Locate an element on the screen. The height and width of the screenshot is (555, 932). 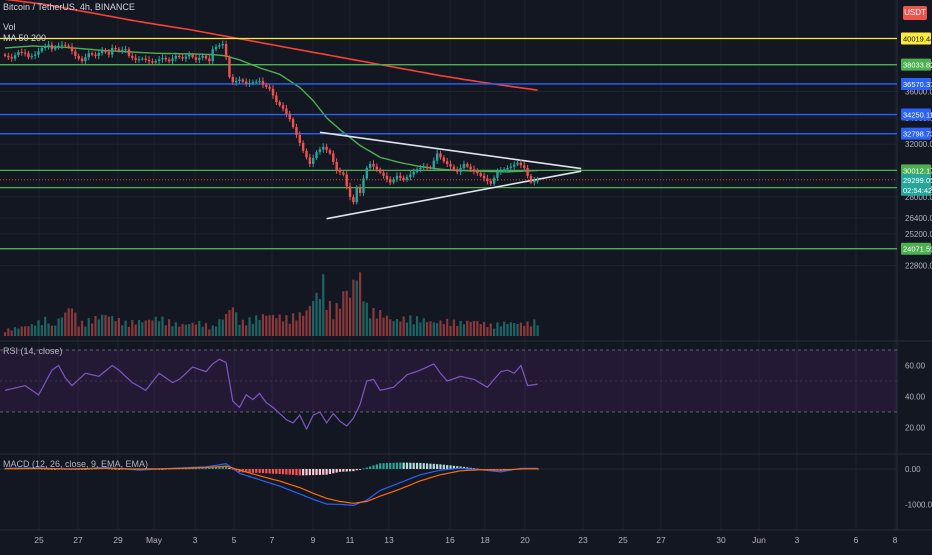
time-axis-label: 3 is located at coordinates (195, 540).